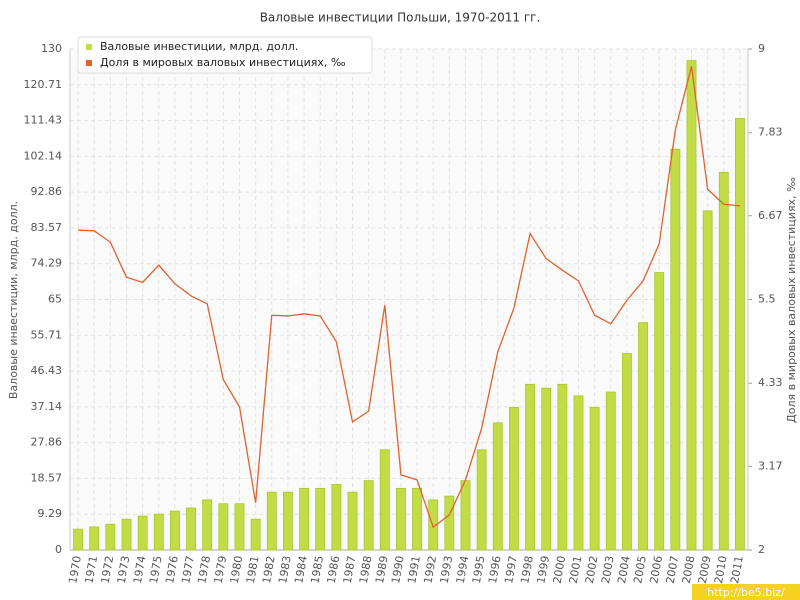 This screenshot has height=600, width=800. I want to click on x-tick-label: 1992, so click(430, 570).